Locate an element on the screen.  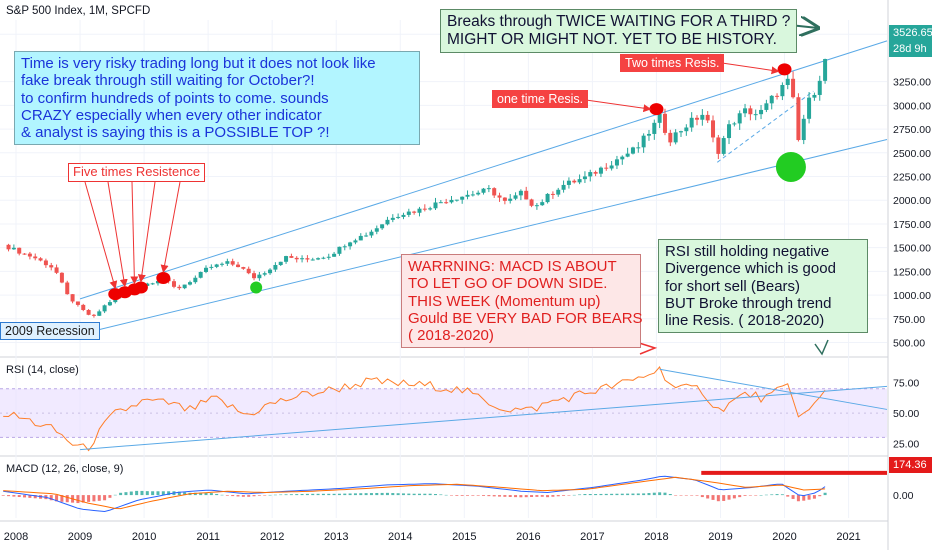
rsi-trendline-lower is located at coordinates (484, 418).